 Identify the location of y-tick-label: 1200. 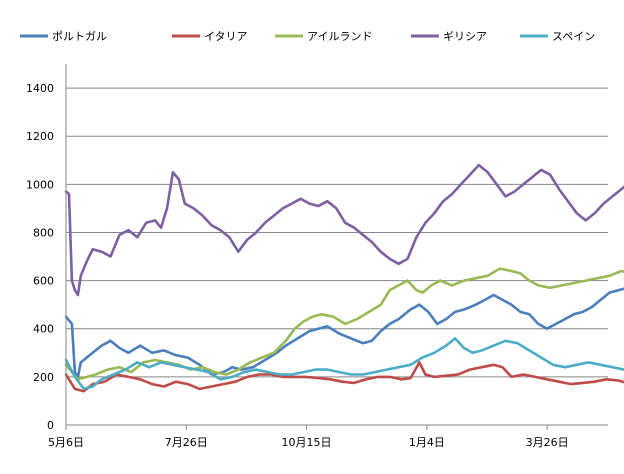
(40, 136).